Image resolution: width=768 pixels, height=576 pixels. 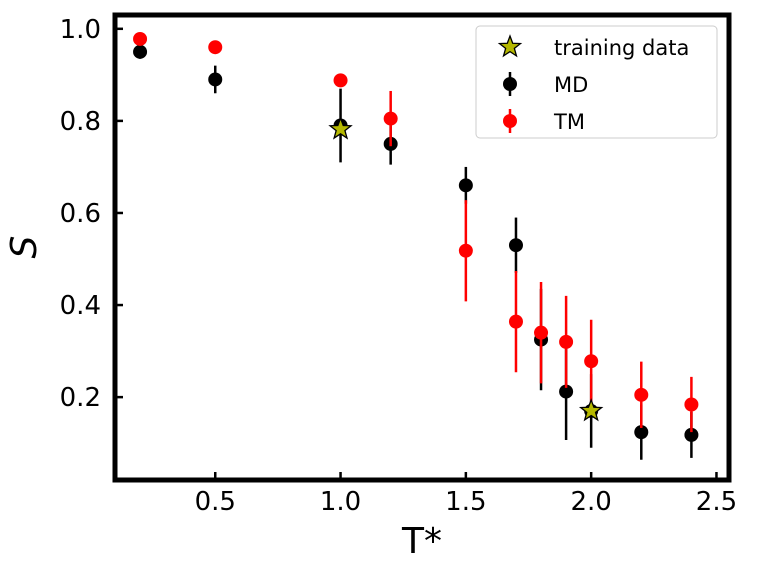 What do you see at coordinates (80, 306) in the screenshot?
I see `y-tick-label: 0.4` at bounding box center [80, 306].